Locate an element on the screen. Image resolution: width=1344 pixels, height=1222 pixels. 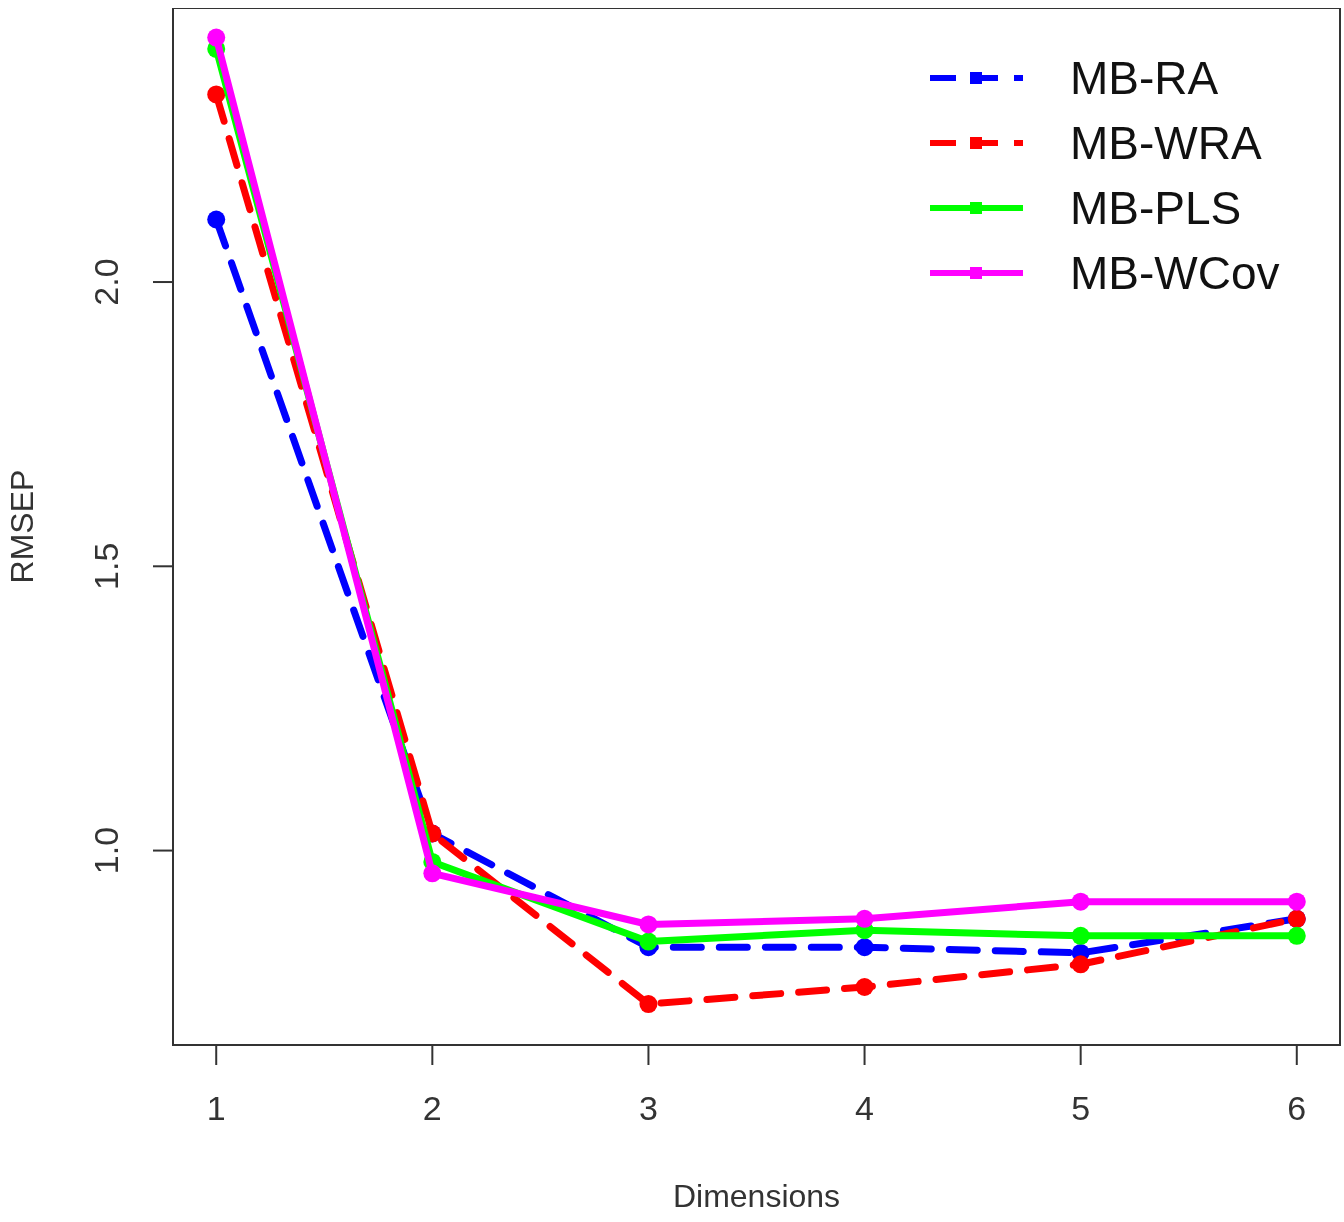
y-tick-label: 2.0 is located at coordinates (106, 282).